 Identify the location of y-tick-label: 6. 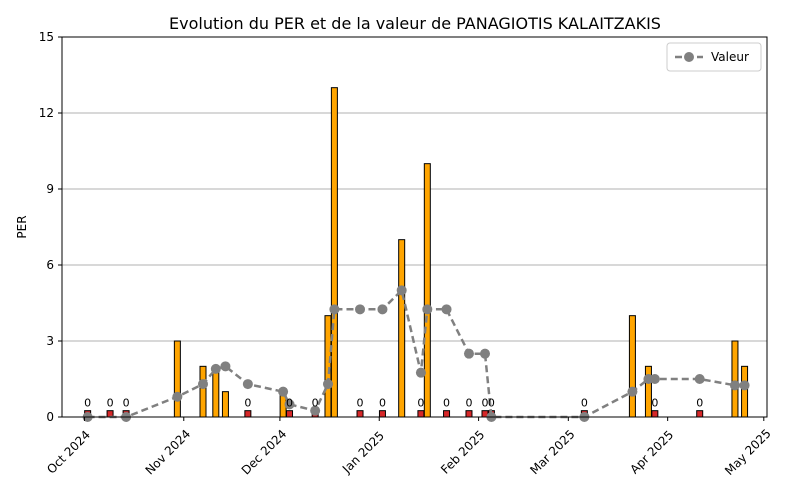
(50, 265).